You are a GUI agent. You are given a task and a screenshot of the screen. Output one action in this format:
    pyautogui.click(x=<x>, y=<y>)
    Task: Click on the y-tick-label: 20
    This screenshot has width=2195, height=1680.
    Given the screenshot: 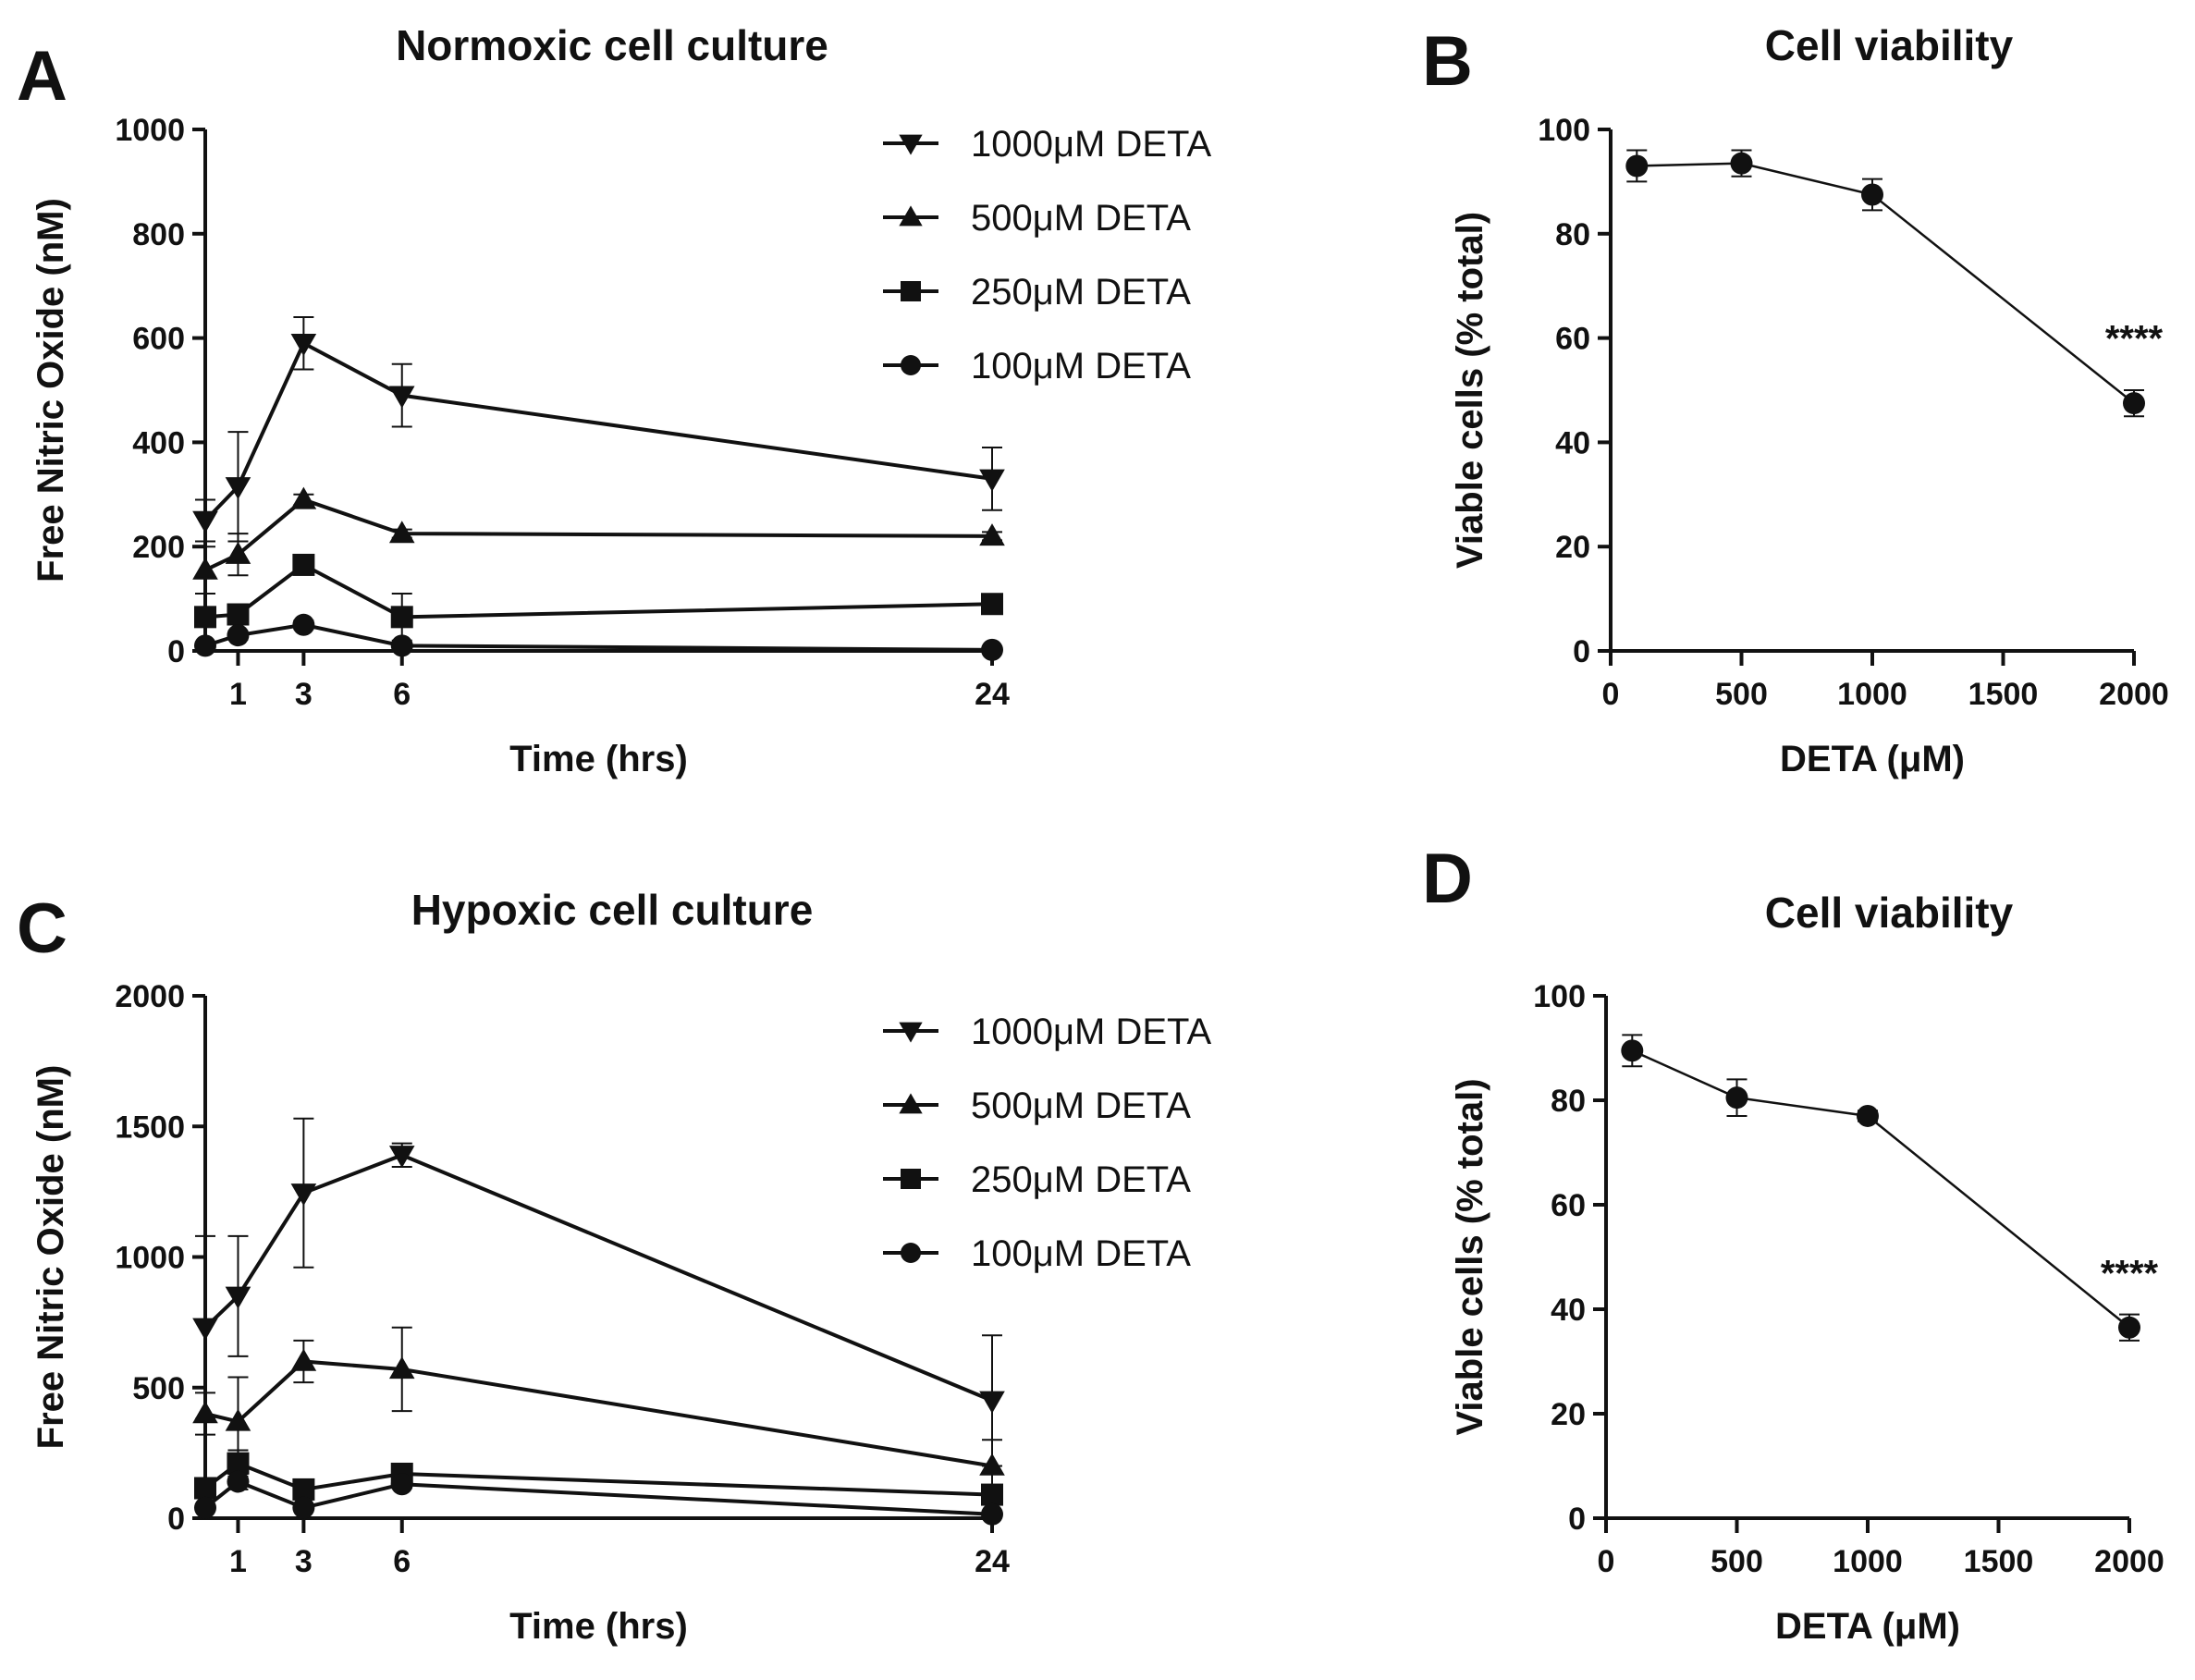 What is the action you would take?
    pyautogui.click(x=1568, y=1414)
    